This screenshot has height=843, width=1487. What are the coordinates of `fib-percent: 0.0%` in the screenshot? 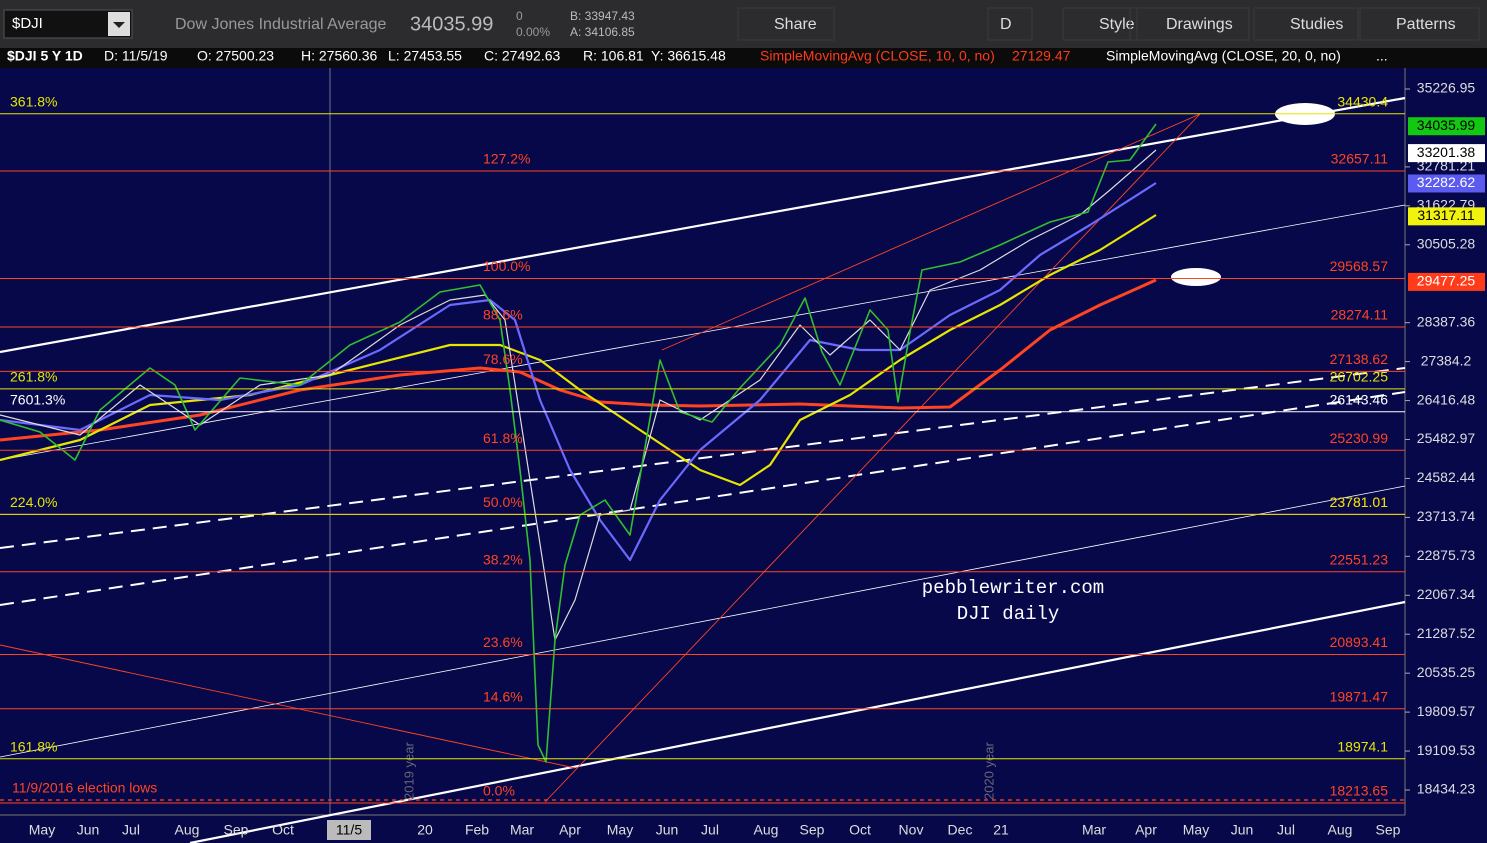 It's located at (499, 791).